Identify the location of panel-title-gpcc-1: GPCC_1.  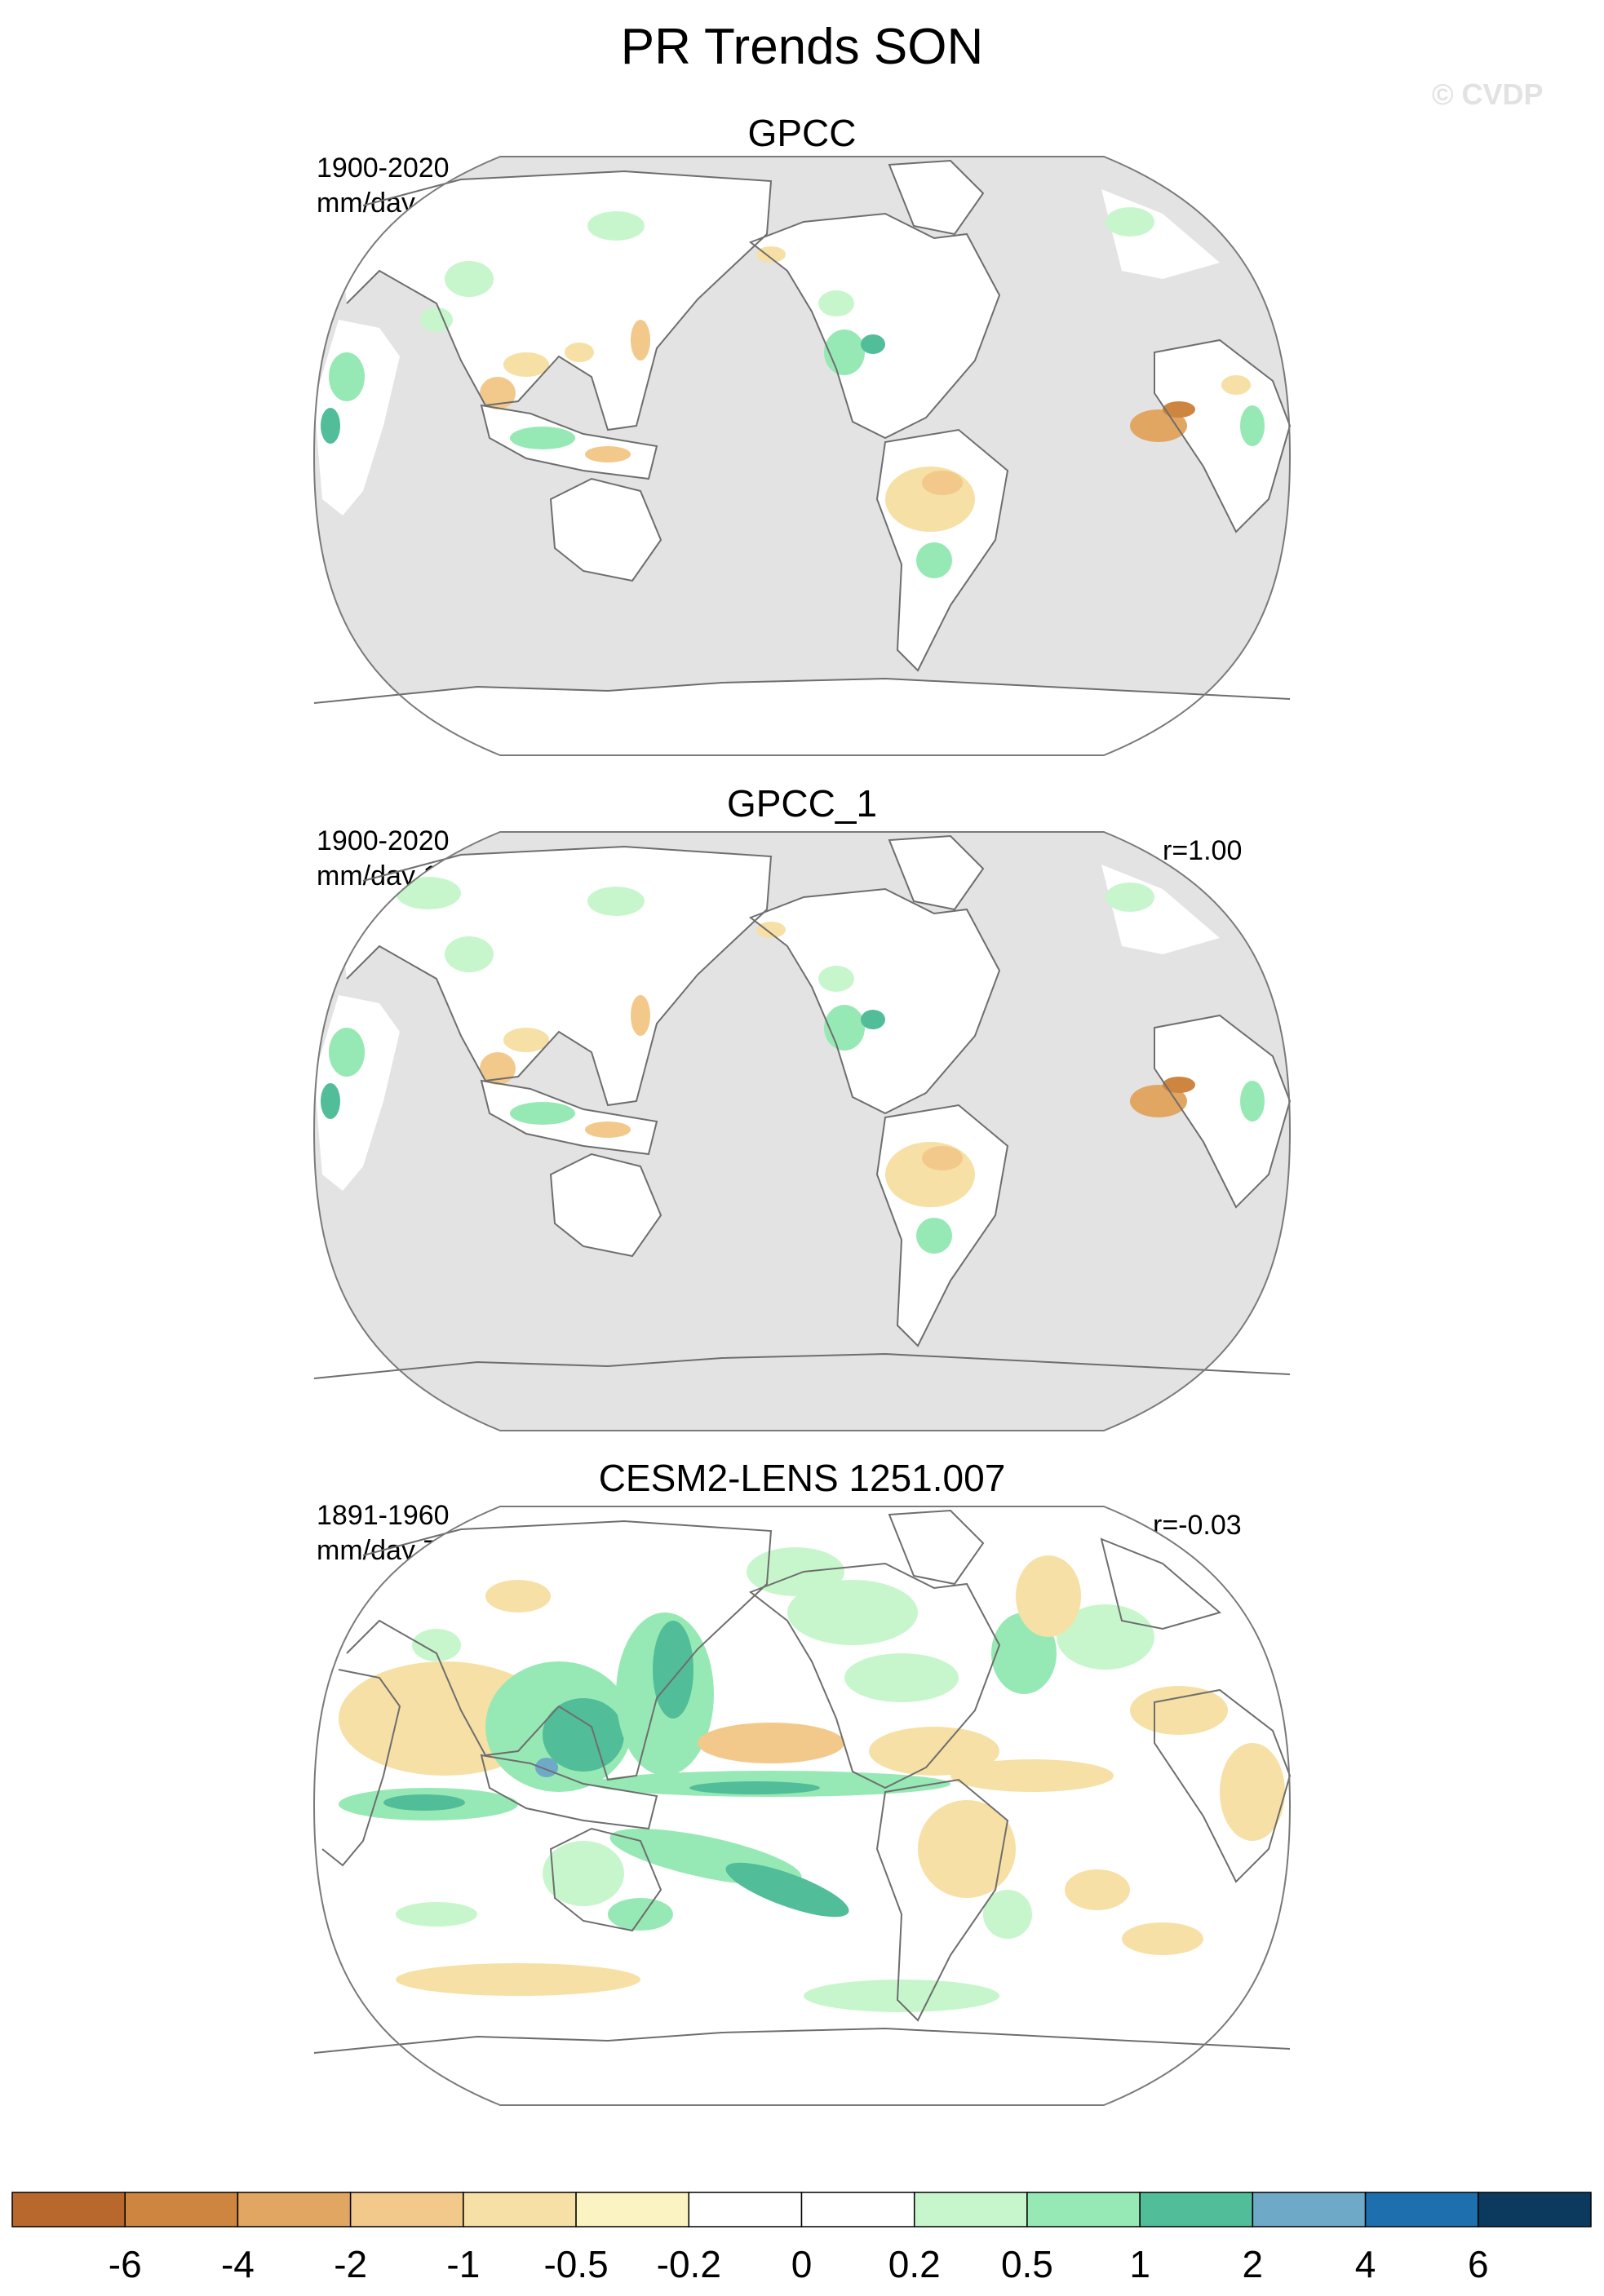
(802, 804).